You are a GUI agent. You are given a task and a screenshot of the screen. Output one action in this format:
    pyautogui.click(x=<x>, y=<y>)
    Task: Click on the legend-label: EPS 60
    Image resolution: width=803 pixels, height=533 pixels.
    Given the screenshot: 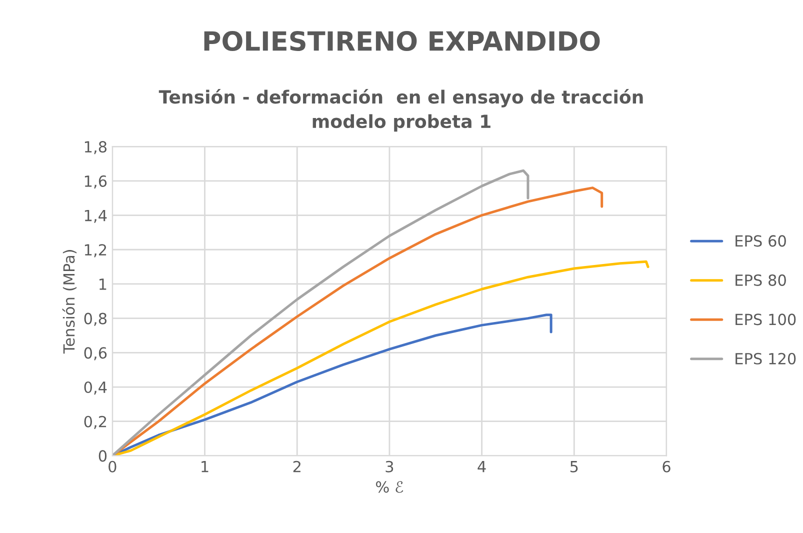 What is the action you would take?
    pyautogui.click(x=761, y=241)
    